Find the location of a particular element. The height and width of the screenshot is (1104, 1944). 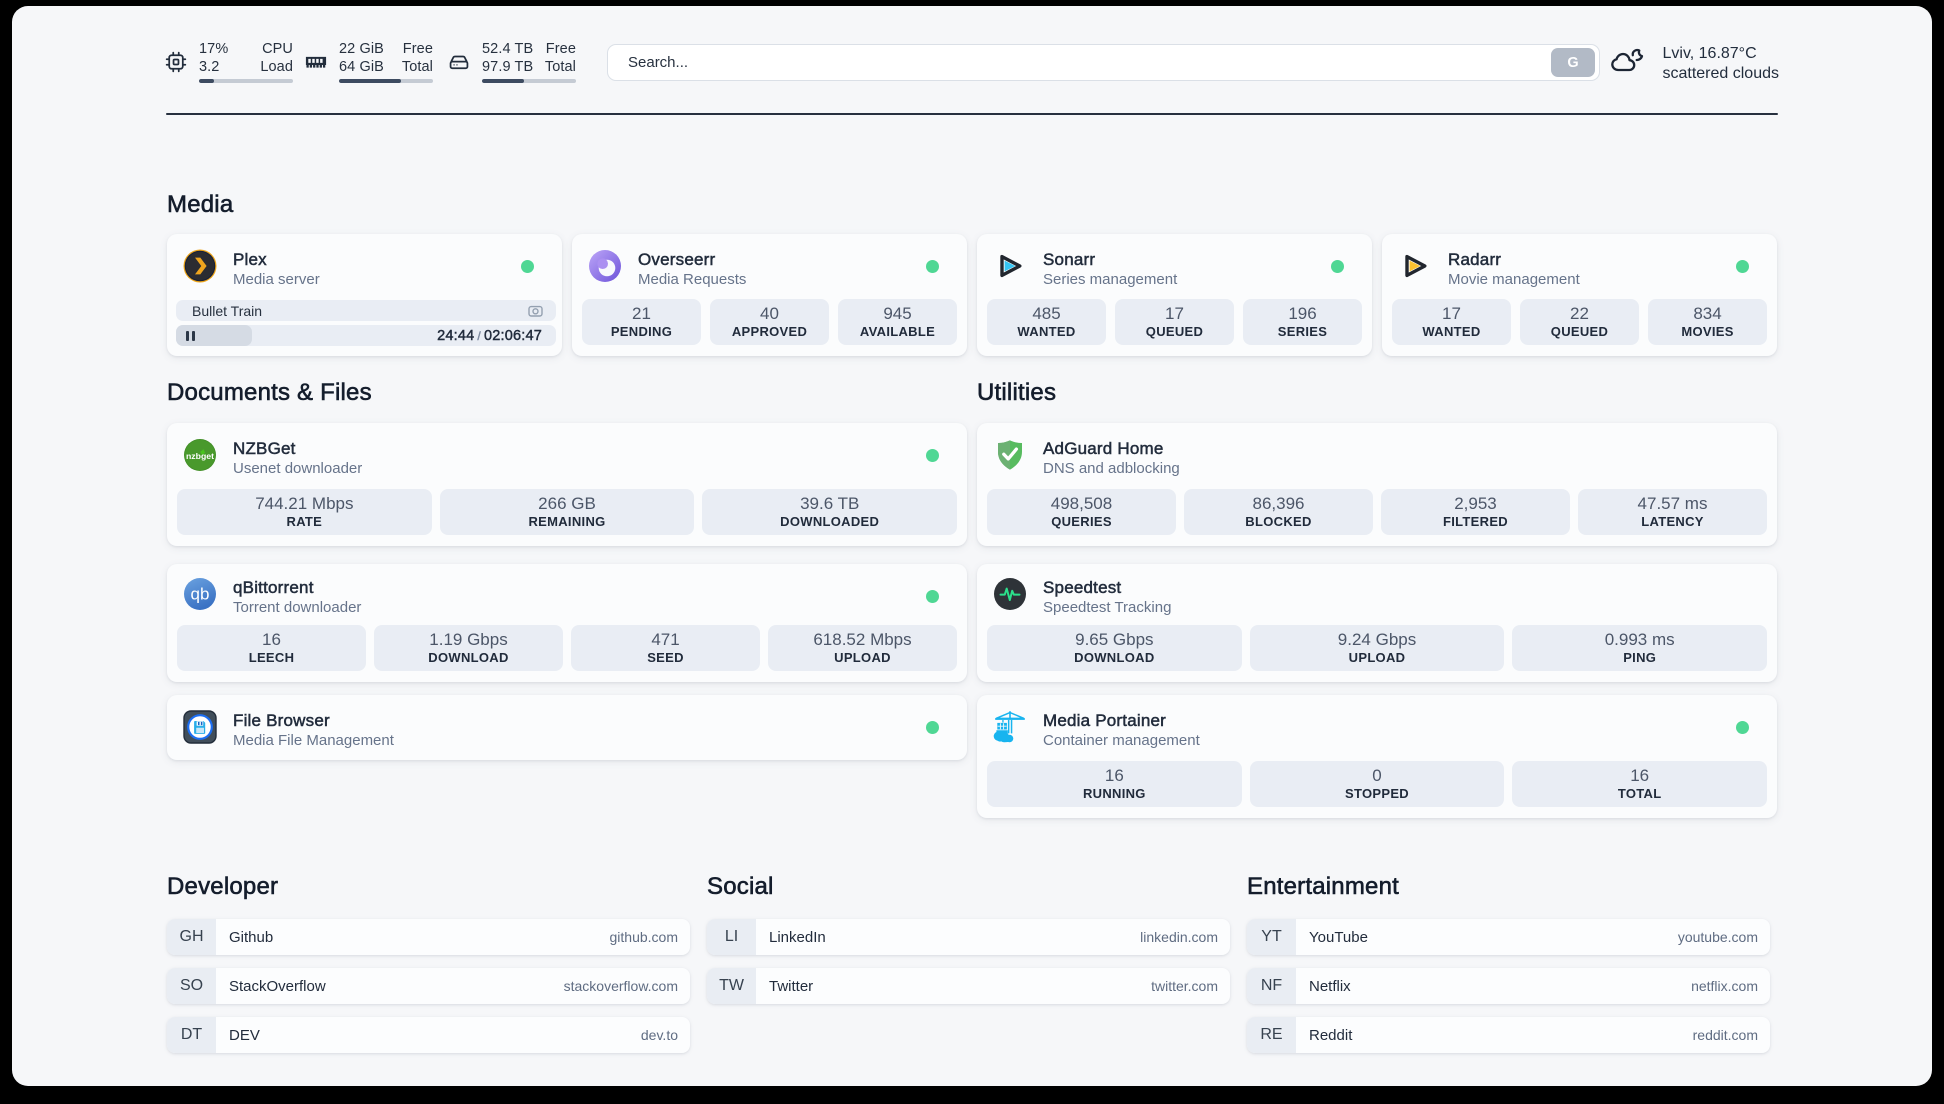

service-description: Movie management is located at coordinates (1514, 279).